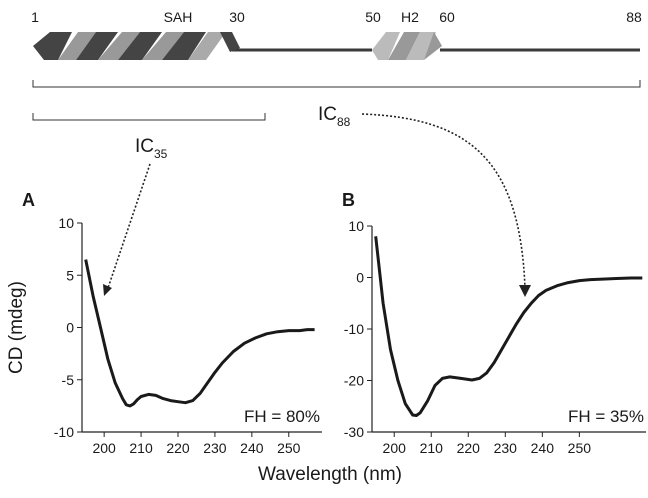 The width and height of the screenshot is (648, 498). I want to click on residue-label: 88, so click(634, 17).